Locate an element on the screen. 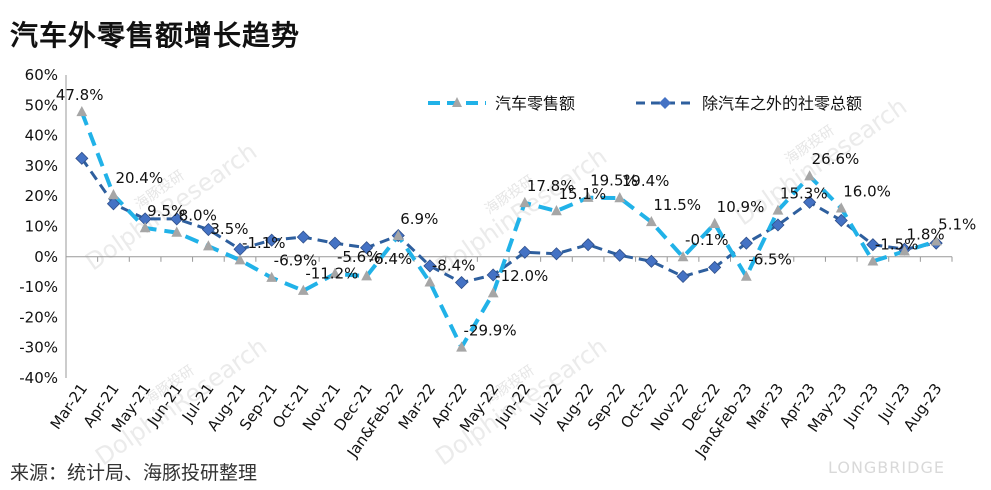  y-tick-label: -30% is located at coordinates (38, 348).